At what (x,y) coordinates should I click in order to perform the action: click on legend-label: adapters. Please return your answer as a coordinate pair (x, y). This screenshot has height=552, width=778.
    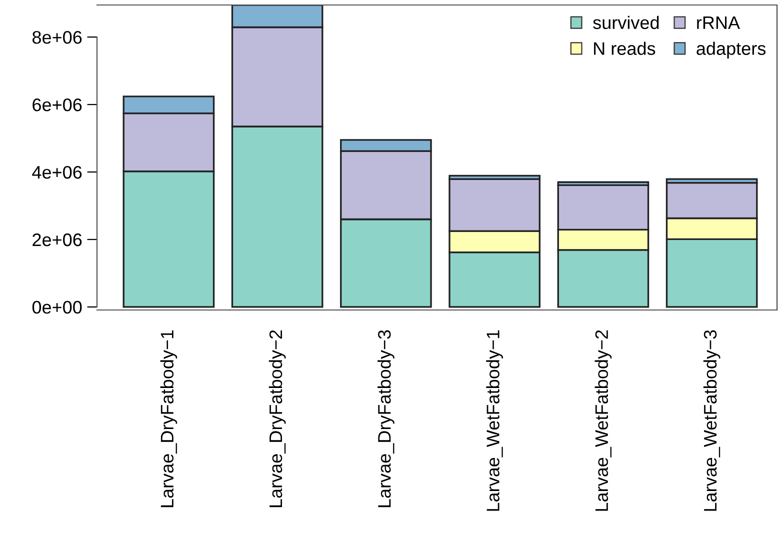
    Looking at the image, I should click on (731, 50).